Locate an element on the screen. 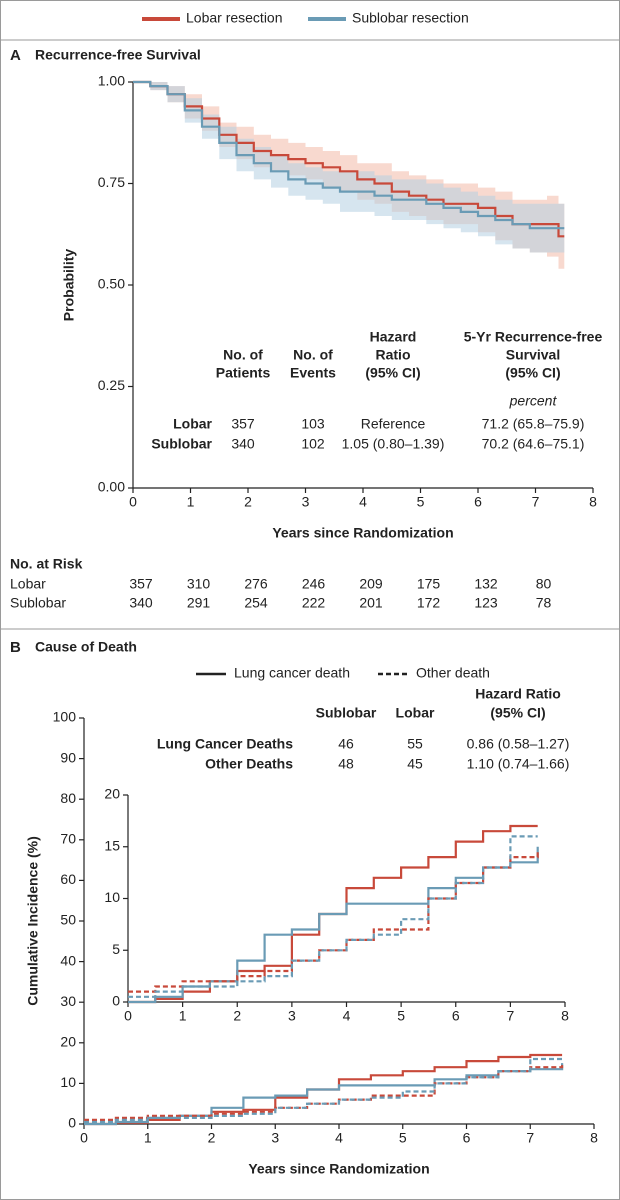 This screenshot has width=620, height=1200. at-risk-value: 209 is located at coordinates (371, 584).